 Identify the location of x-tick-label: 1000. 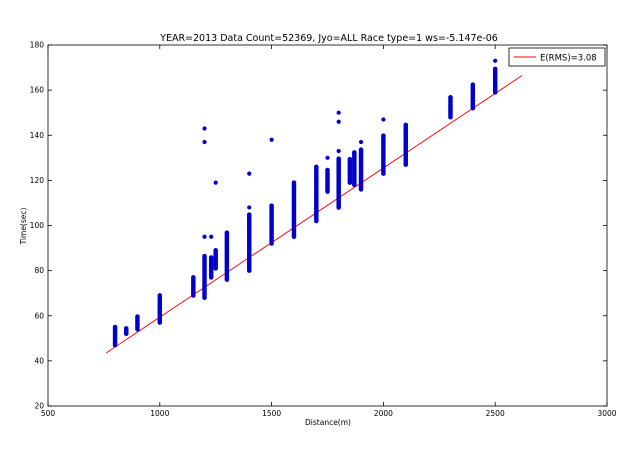
(159, 413).